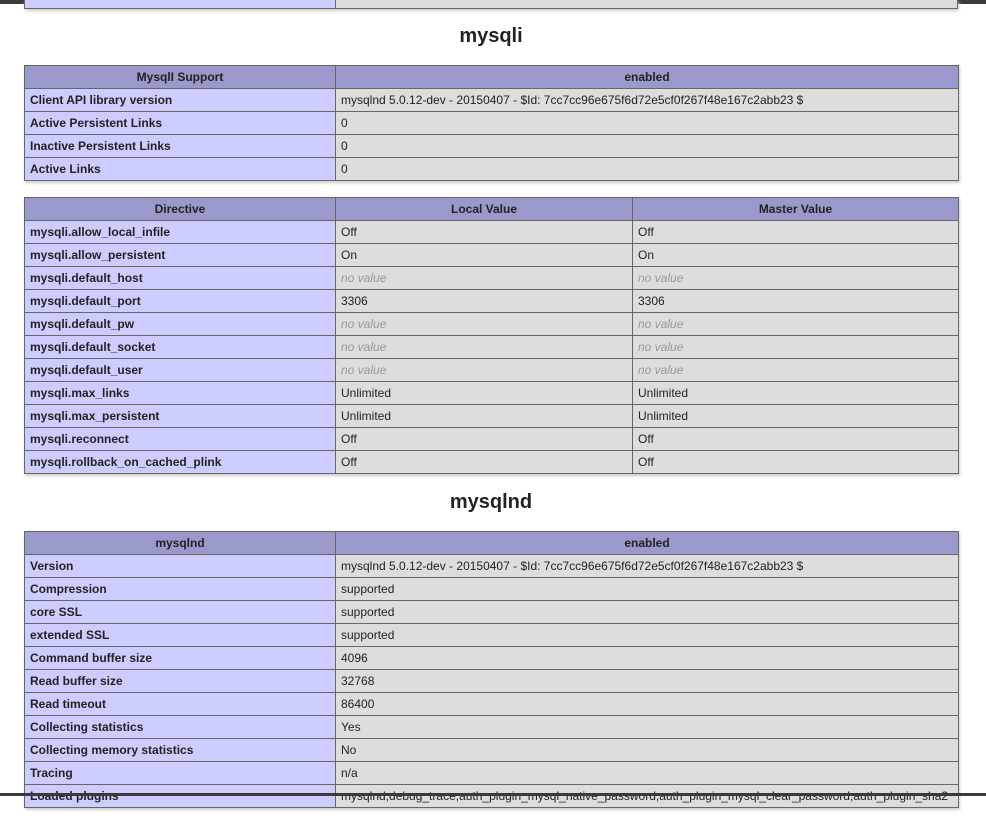 This screenshot has width=986, height=824. I want to click on column-header: Local Value, so click(484, 209).